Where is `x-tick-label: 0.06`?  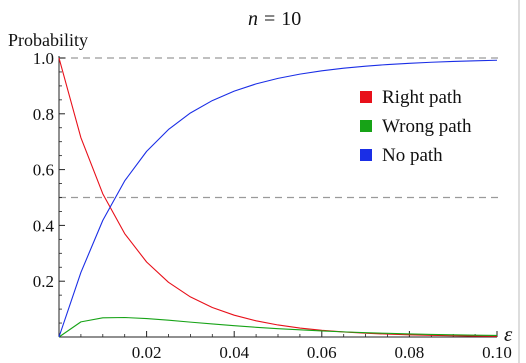
x-tick-label: 0.06 is located at coordinates (322, 352).